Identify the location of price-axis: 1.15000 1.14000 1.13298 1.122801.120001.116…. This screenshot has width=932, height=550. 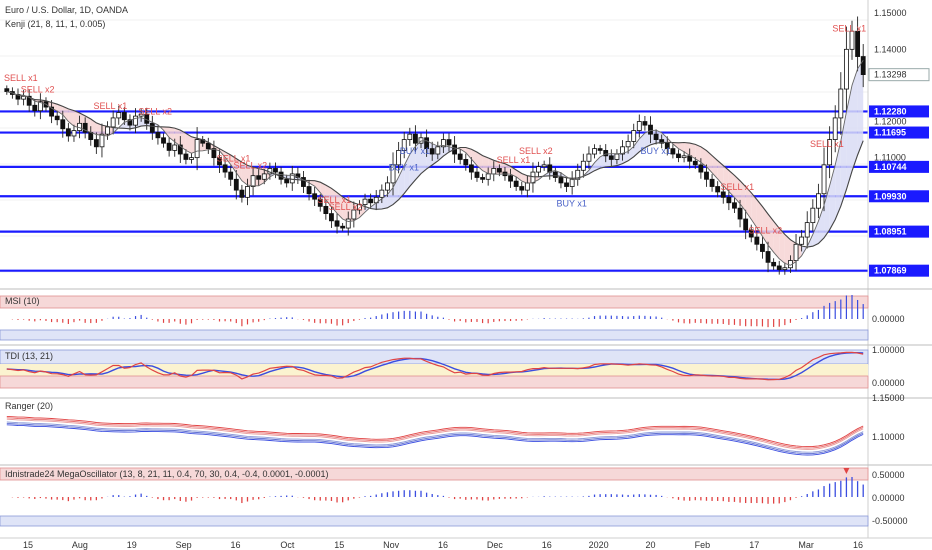
(898, 269).